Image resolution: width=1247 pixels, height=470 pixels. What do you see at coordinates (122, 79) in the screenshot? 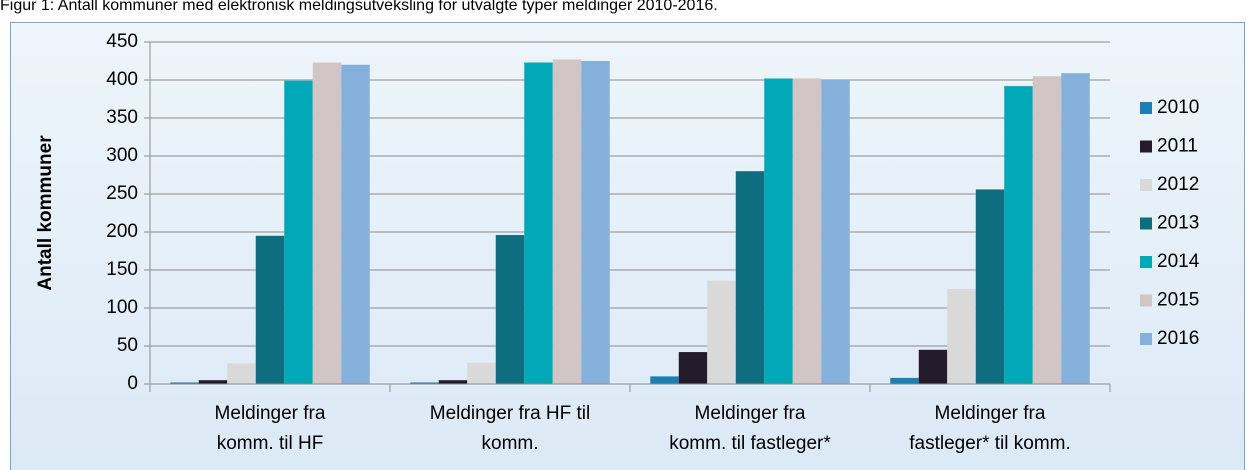
I see `y-tick-label: 400` at bounding box center [122, 79].